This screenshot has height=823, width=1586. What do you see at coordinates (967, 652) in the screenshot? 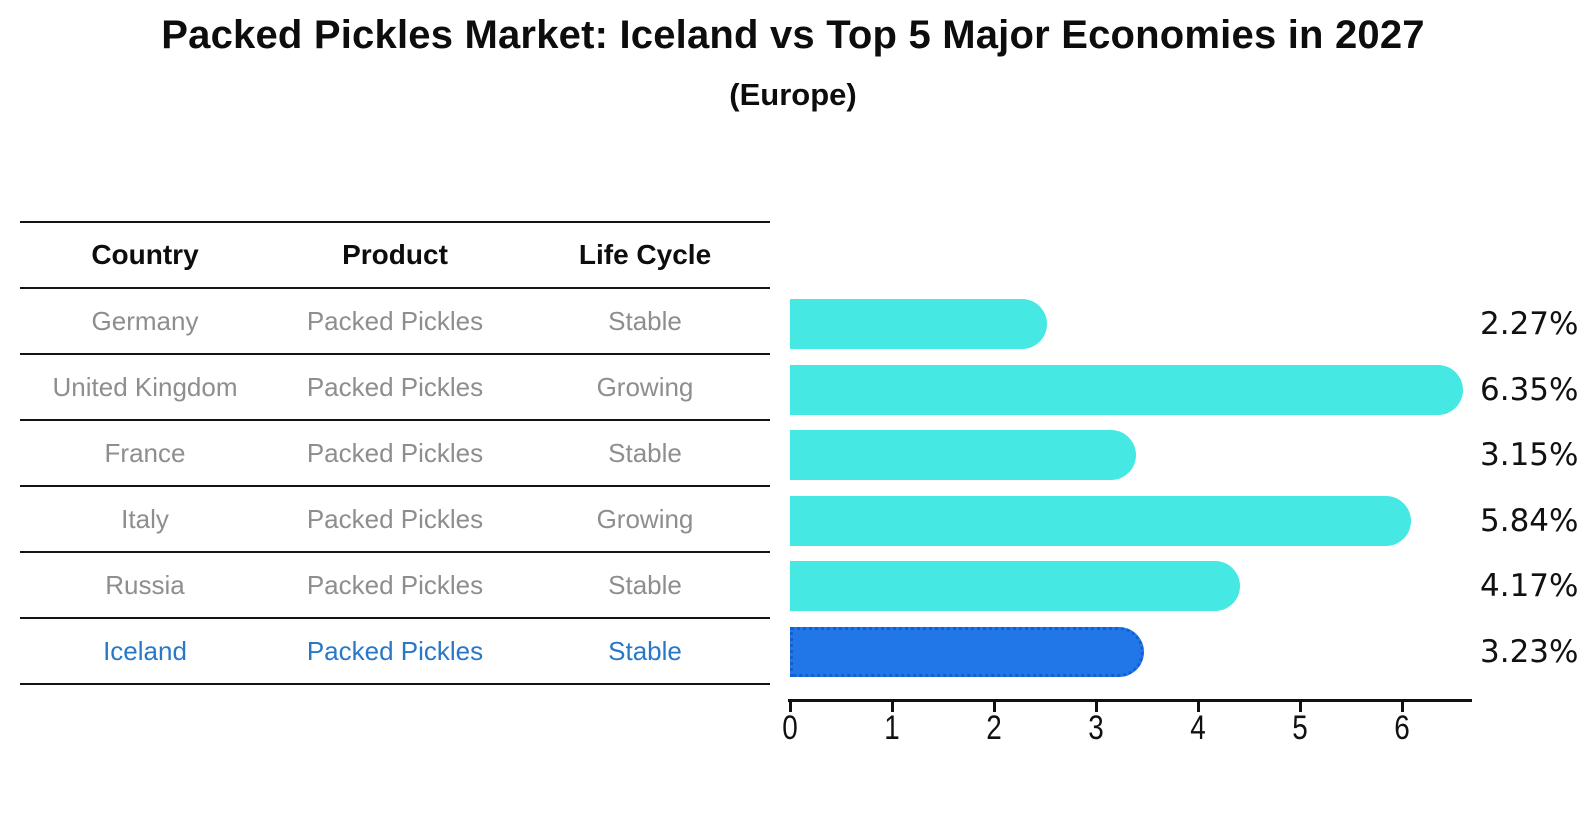
I see `bar-iceland` at bounding box center [967, 652].